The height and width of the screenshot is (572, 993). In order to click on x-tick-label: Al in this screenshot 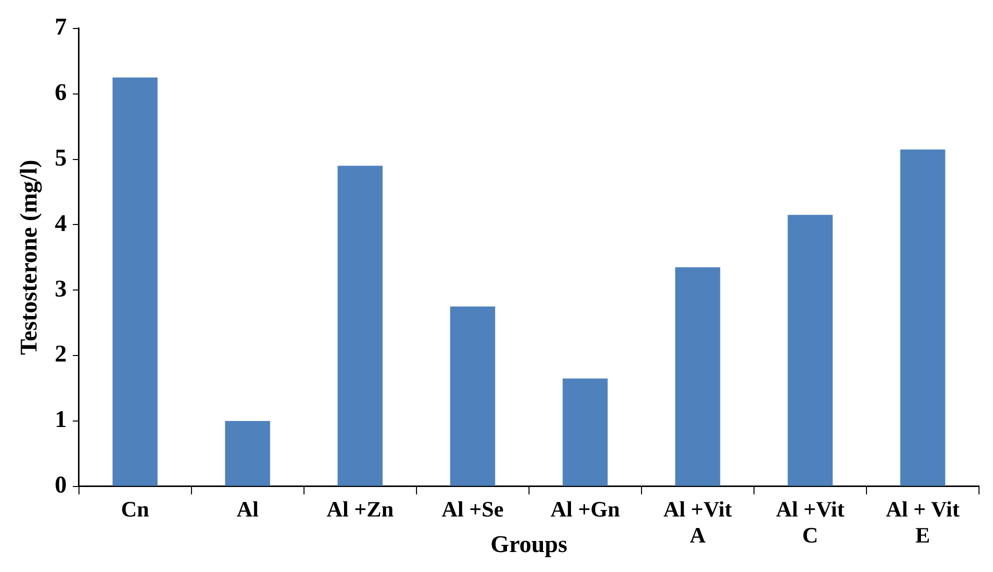, I will do `click(247, 509)`.